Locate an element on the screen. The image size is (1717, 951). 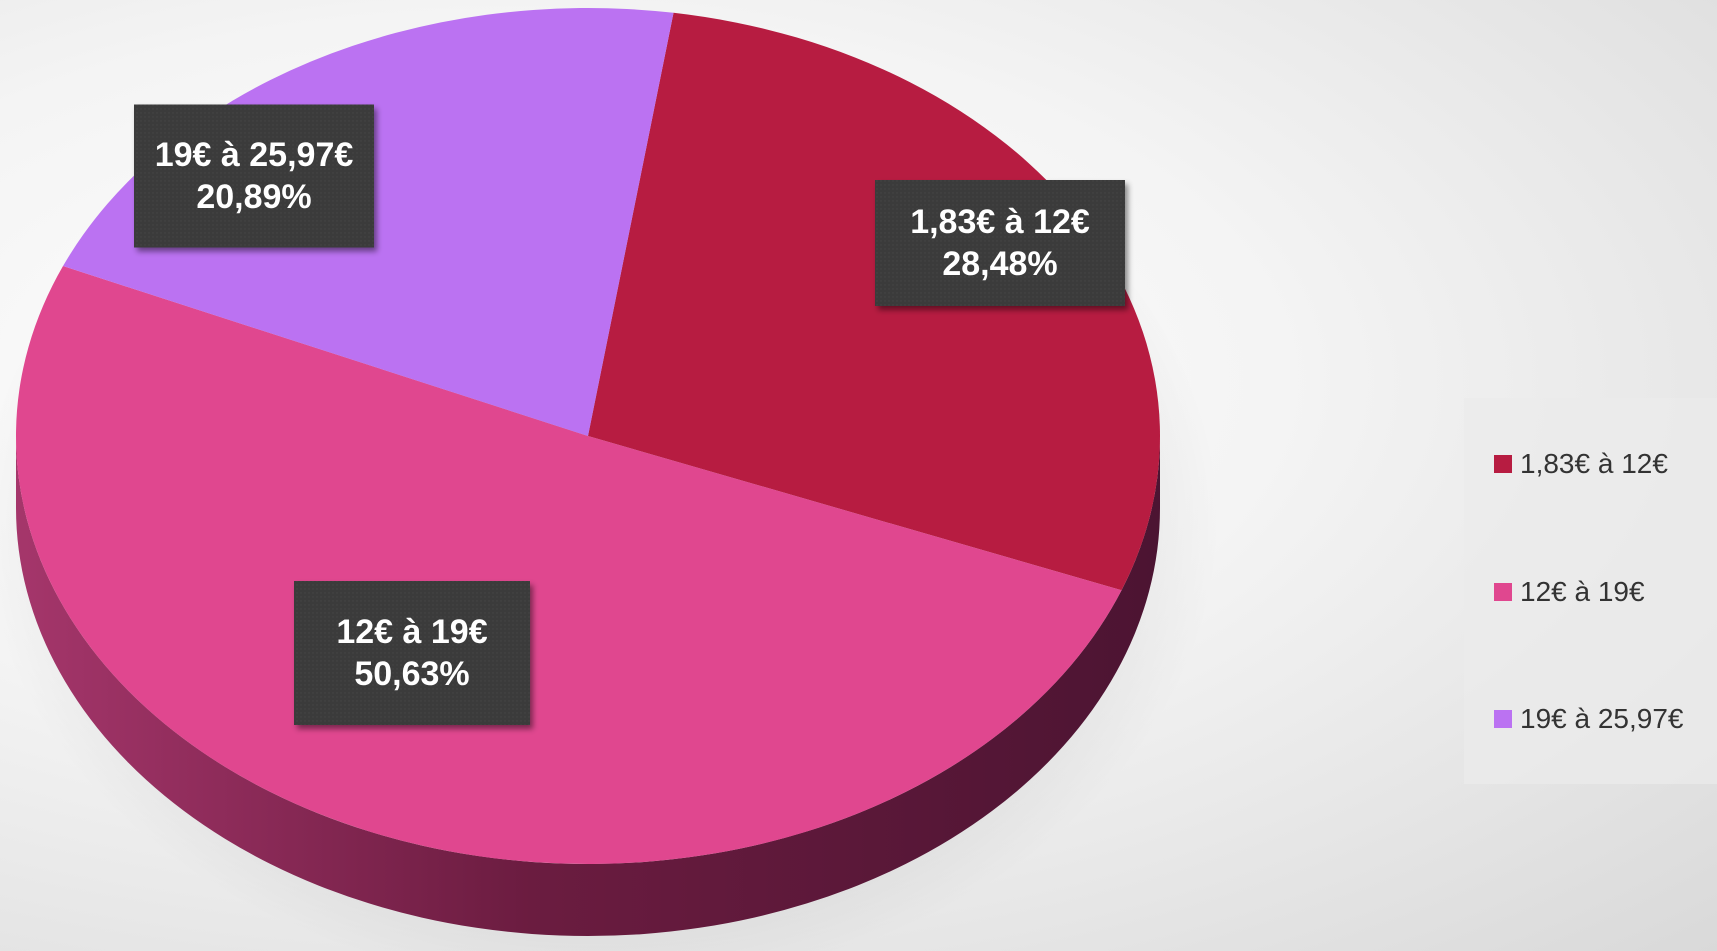
slice-percent-label: 50,63% is located at coordinates (411, 674).